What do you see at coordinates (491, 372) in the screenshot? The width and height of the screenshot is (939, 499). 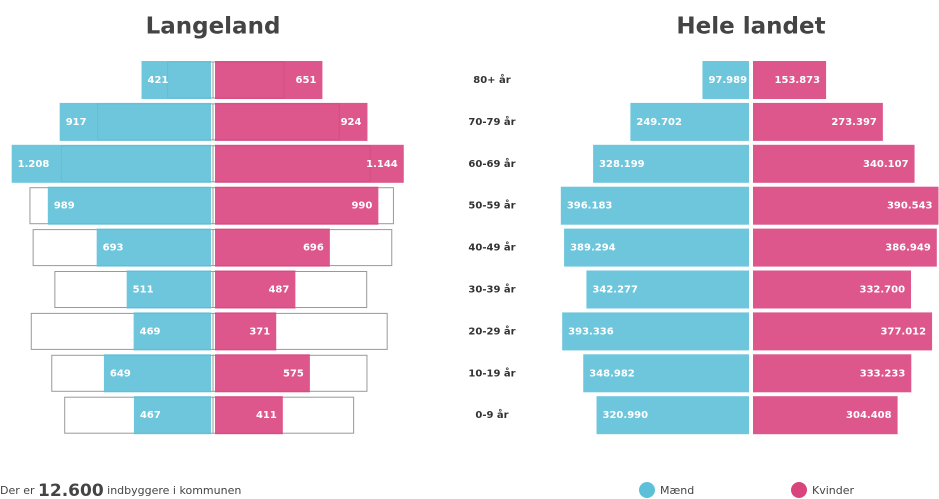 I see `age-label: 10-19 år` at bounding box center [491, 372].